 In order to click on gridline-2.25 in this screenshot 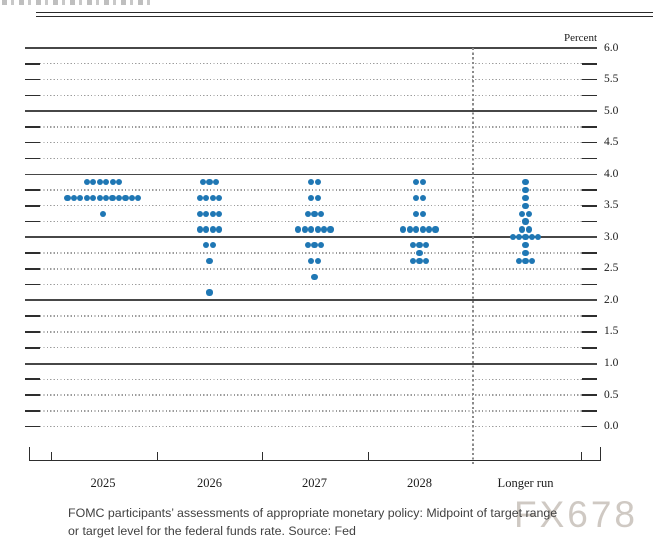, I will do `click(311, 284)`.